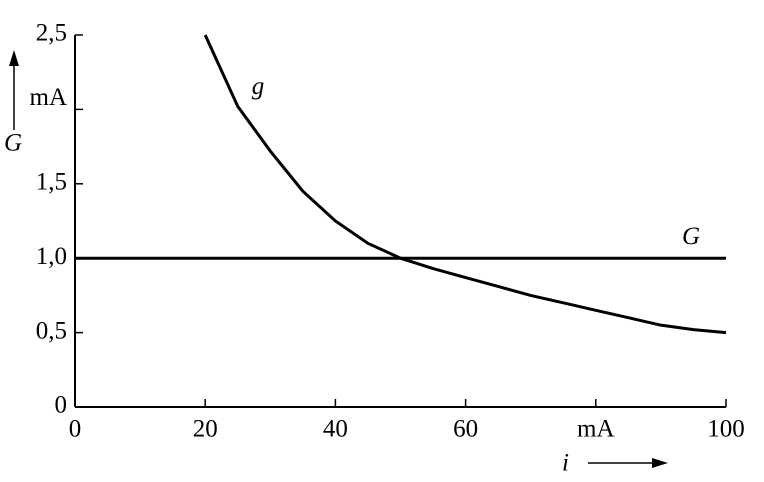  Describe the element at coordinates (13, 143) in the screenshot. I see `y-axis-label: G` at that location.